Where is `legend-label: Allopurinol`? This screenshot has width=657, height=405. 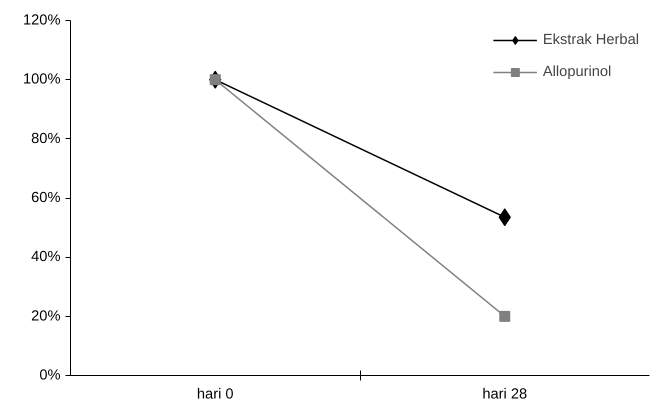 legend-label: Allopurinol is located at coordinates (577, 72).